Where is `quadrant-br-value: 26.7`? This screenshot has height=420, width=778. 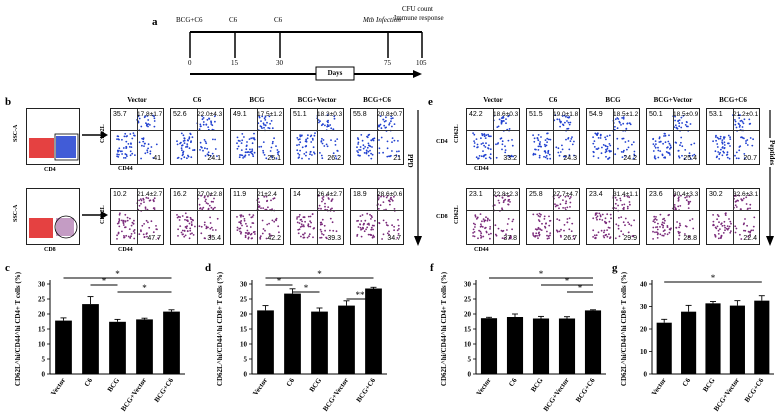 quadrant-br-value: 26.7 is located at coordinates (570, 238).